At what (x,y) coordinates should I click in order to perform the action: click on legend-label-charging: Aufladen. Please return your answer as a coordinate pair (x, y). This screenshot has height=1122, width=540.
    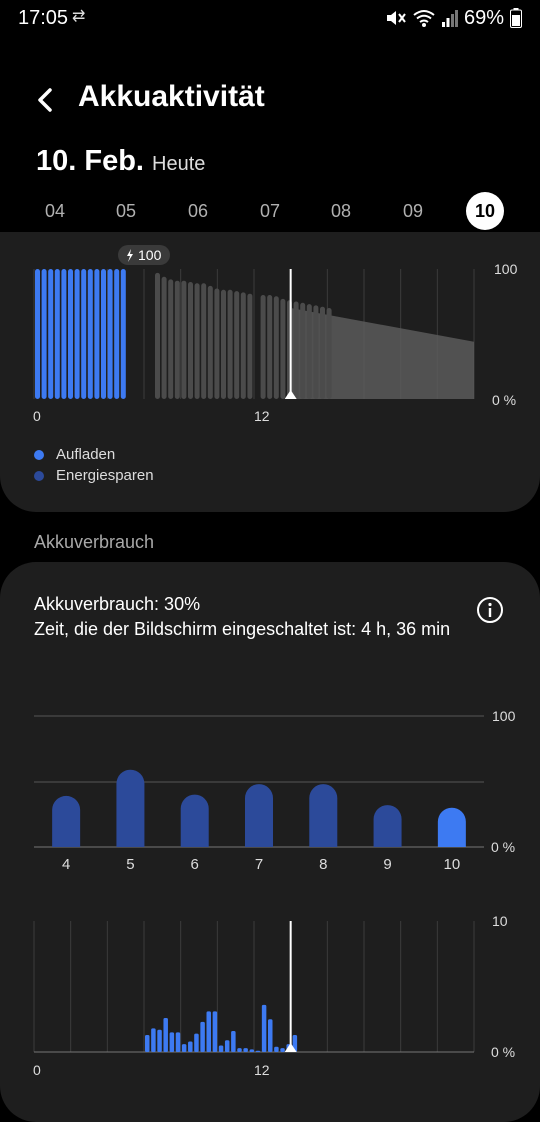
    Looking at the image, I should click on (86, 454).